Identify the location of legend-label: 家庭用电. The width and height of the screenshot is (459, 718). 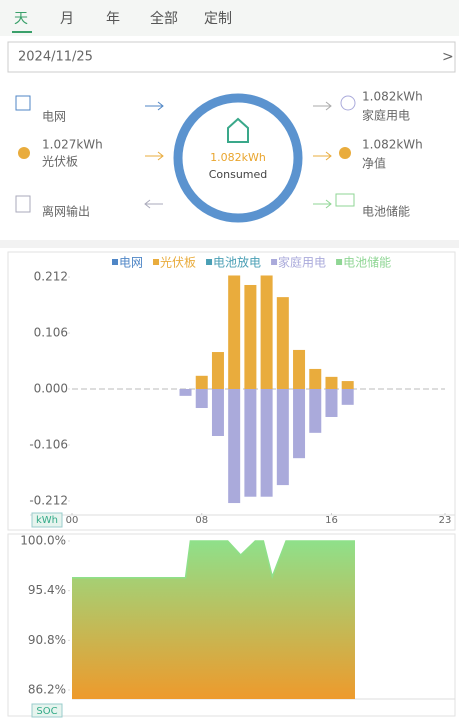
(302, 262).